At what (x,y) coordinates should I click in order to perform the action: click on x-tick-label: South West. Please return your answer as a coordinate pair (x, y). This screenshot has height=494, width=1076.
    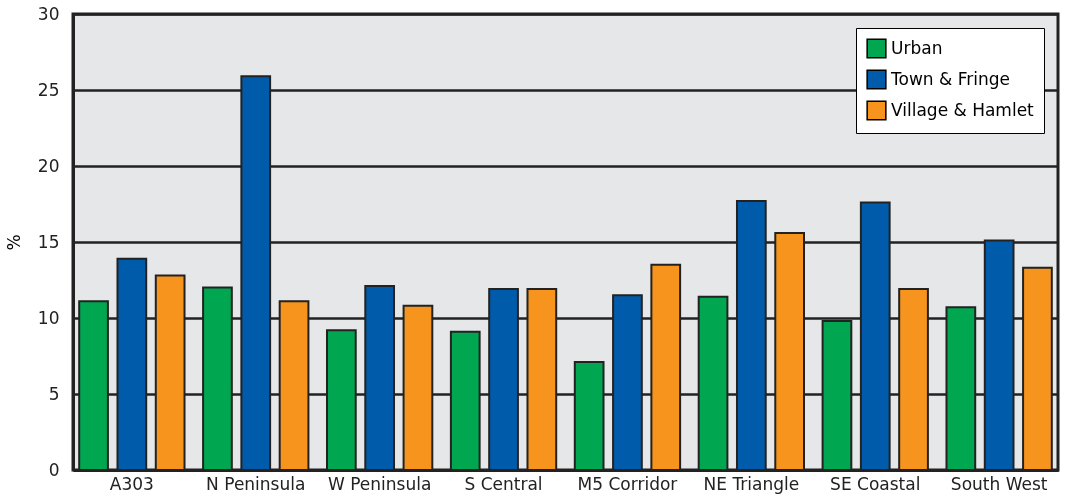
    Looking at the image, I should click on (999, 483).